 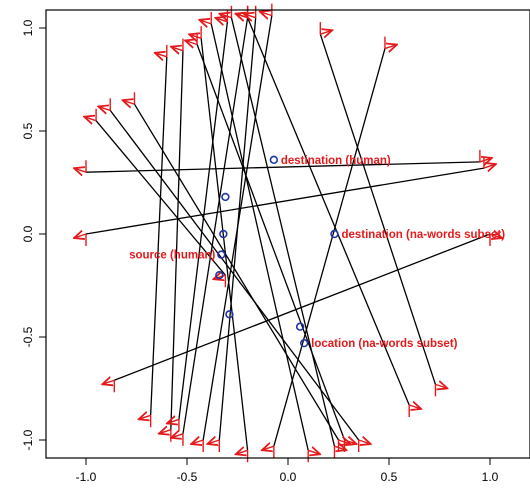 I want to click on x-tick-label-3: 0.0, so click(x=288, y=477).